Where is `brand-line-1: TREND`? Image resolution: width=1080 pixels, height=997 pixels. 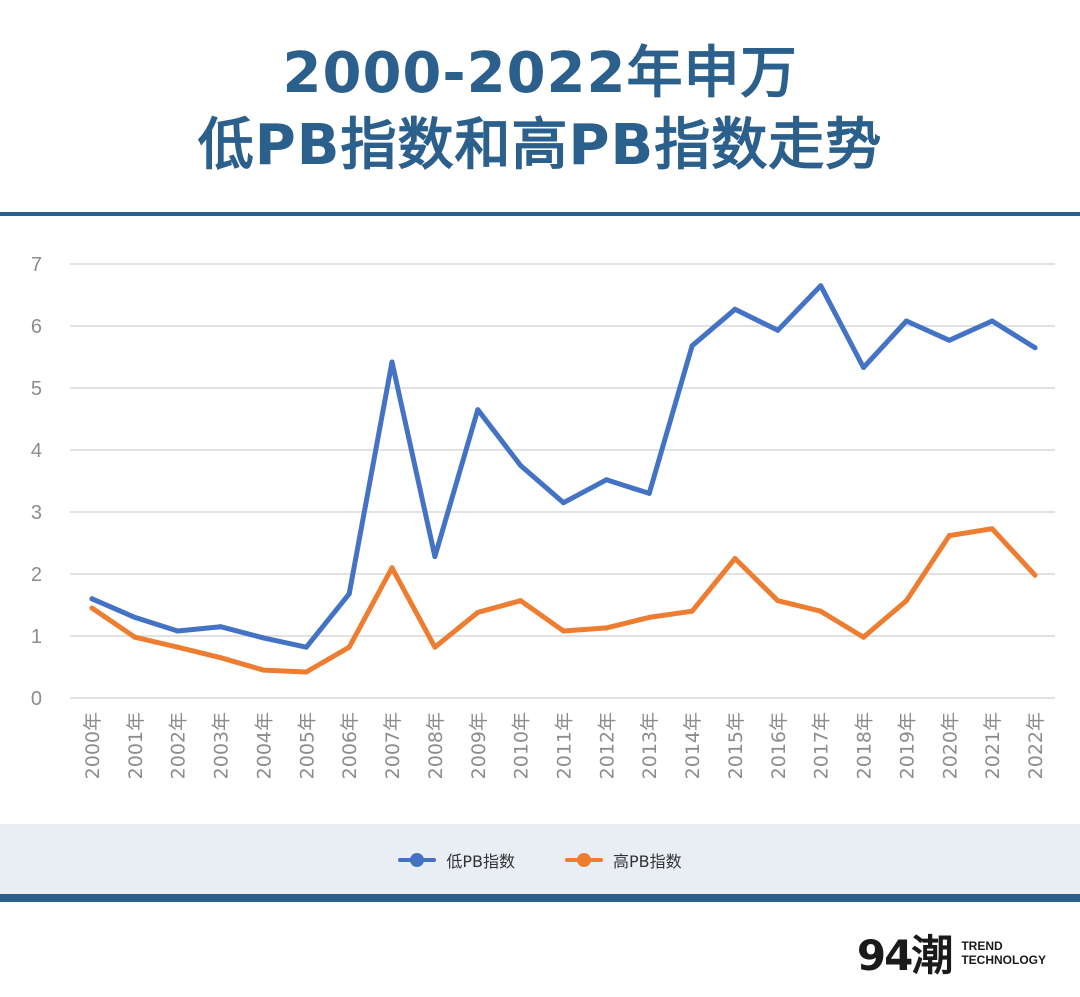 brand-line-1: TREND is located at coordinates (982, 945).